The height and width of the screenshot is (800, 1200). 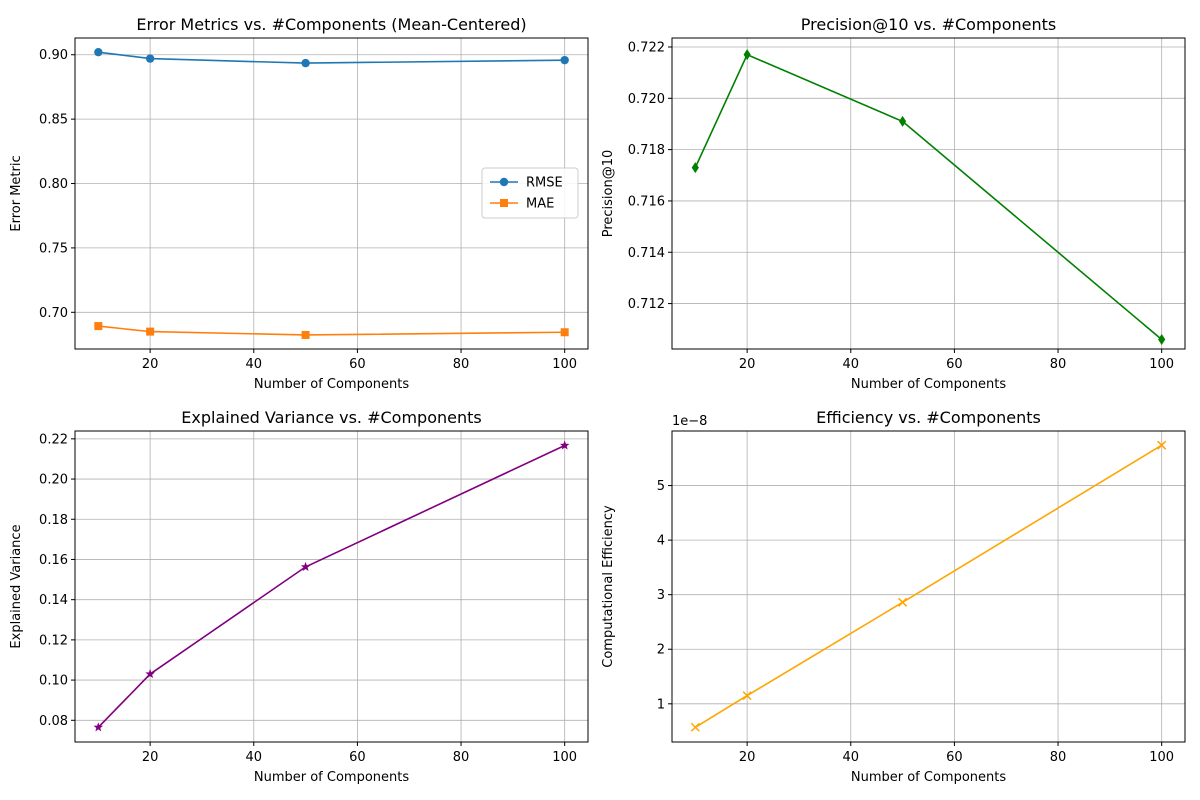 What do you see at coordinates (608, 586) in the screenshot?
I see `y-axis-label: Computational Efficiency` at bounding box center [608, 586].